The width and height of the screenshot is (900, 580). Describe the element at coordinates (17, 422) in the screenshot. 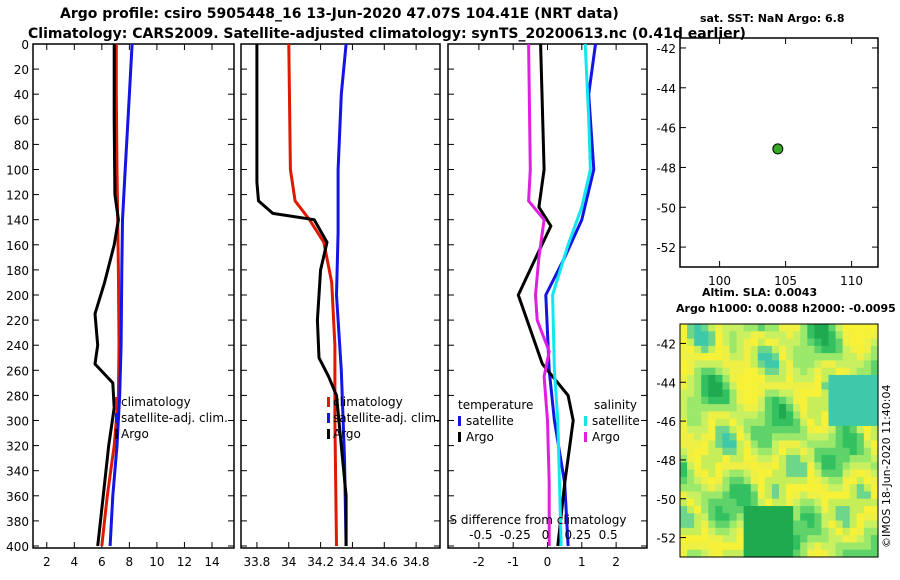

I see `y-tick-label: 300` at that location.